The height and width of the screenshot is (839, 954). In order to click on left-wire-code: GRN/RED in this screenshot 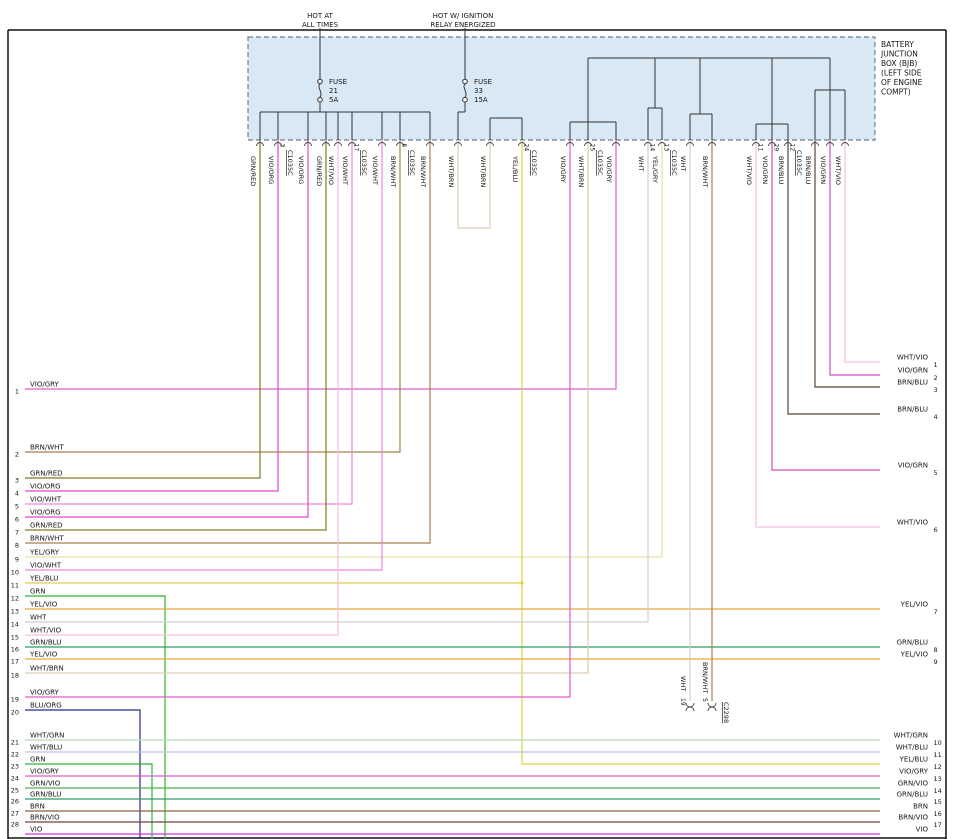, I will do `click(46, 474)`.